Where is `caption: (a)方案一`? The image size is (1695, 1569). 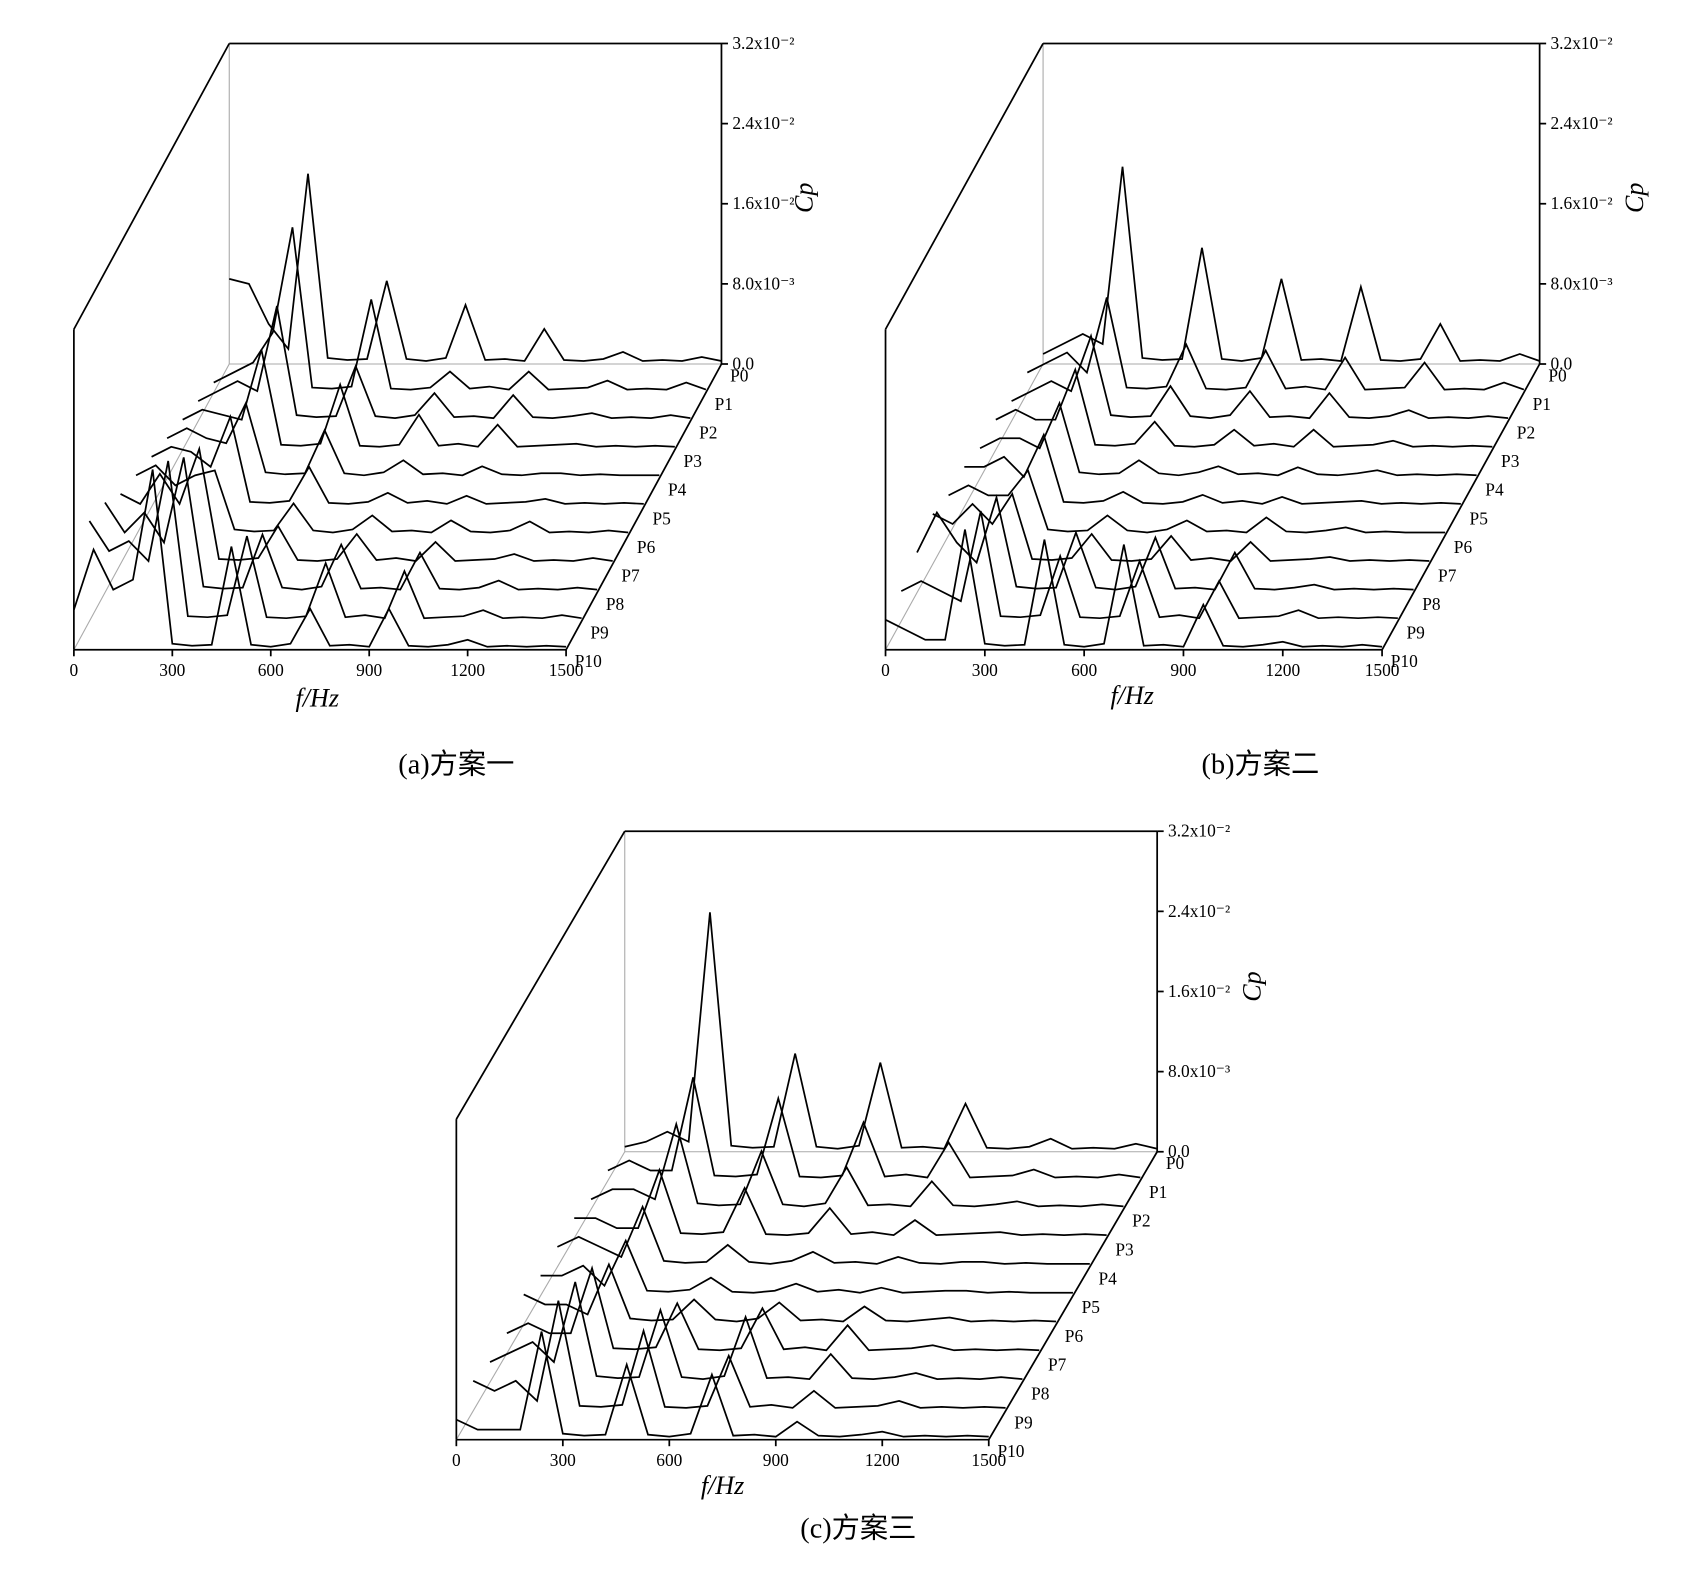 caption: (a)方案一 is located at coordinates (456, 765).